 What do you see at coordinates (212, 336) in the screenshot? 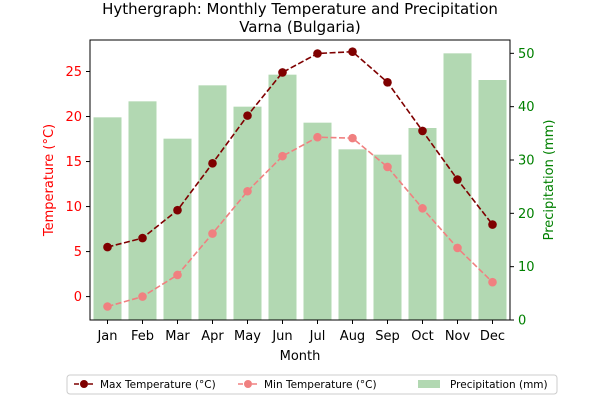
I see `x-tick-label-apr: Apr` at bounding box center [212, 336].